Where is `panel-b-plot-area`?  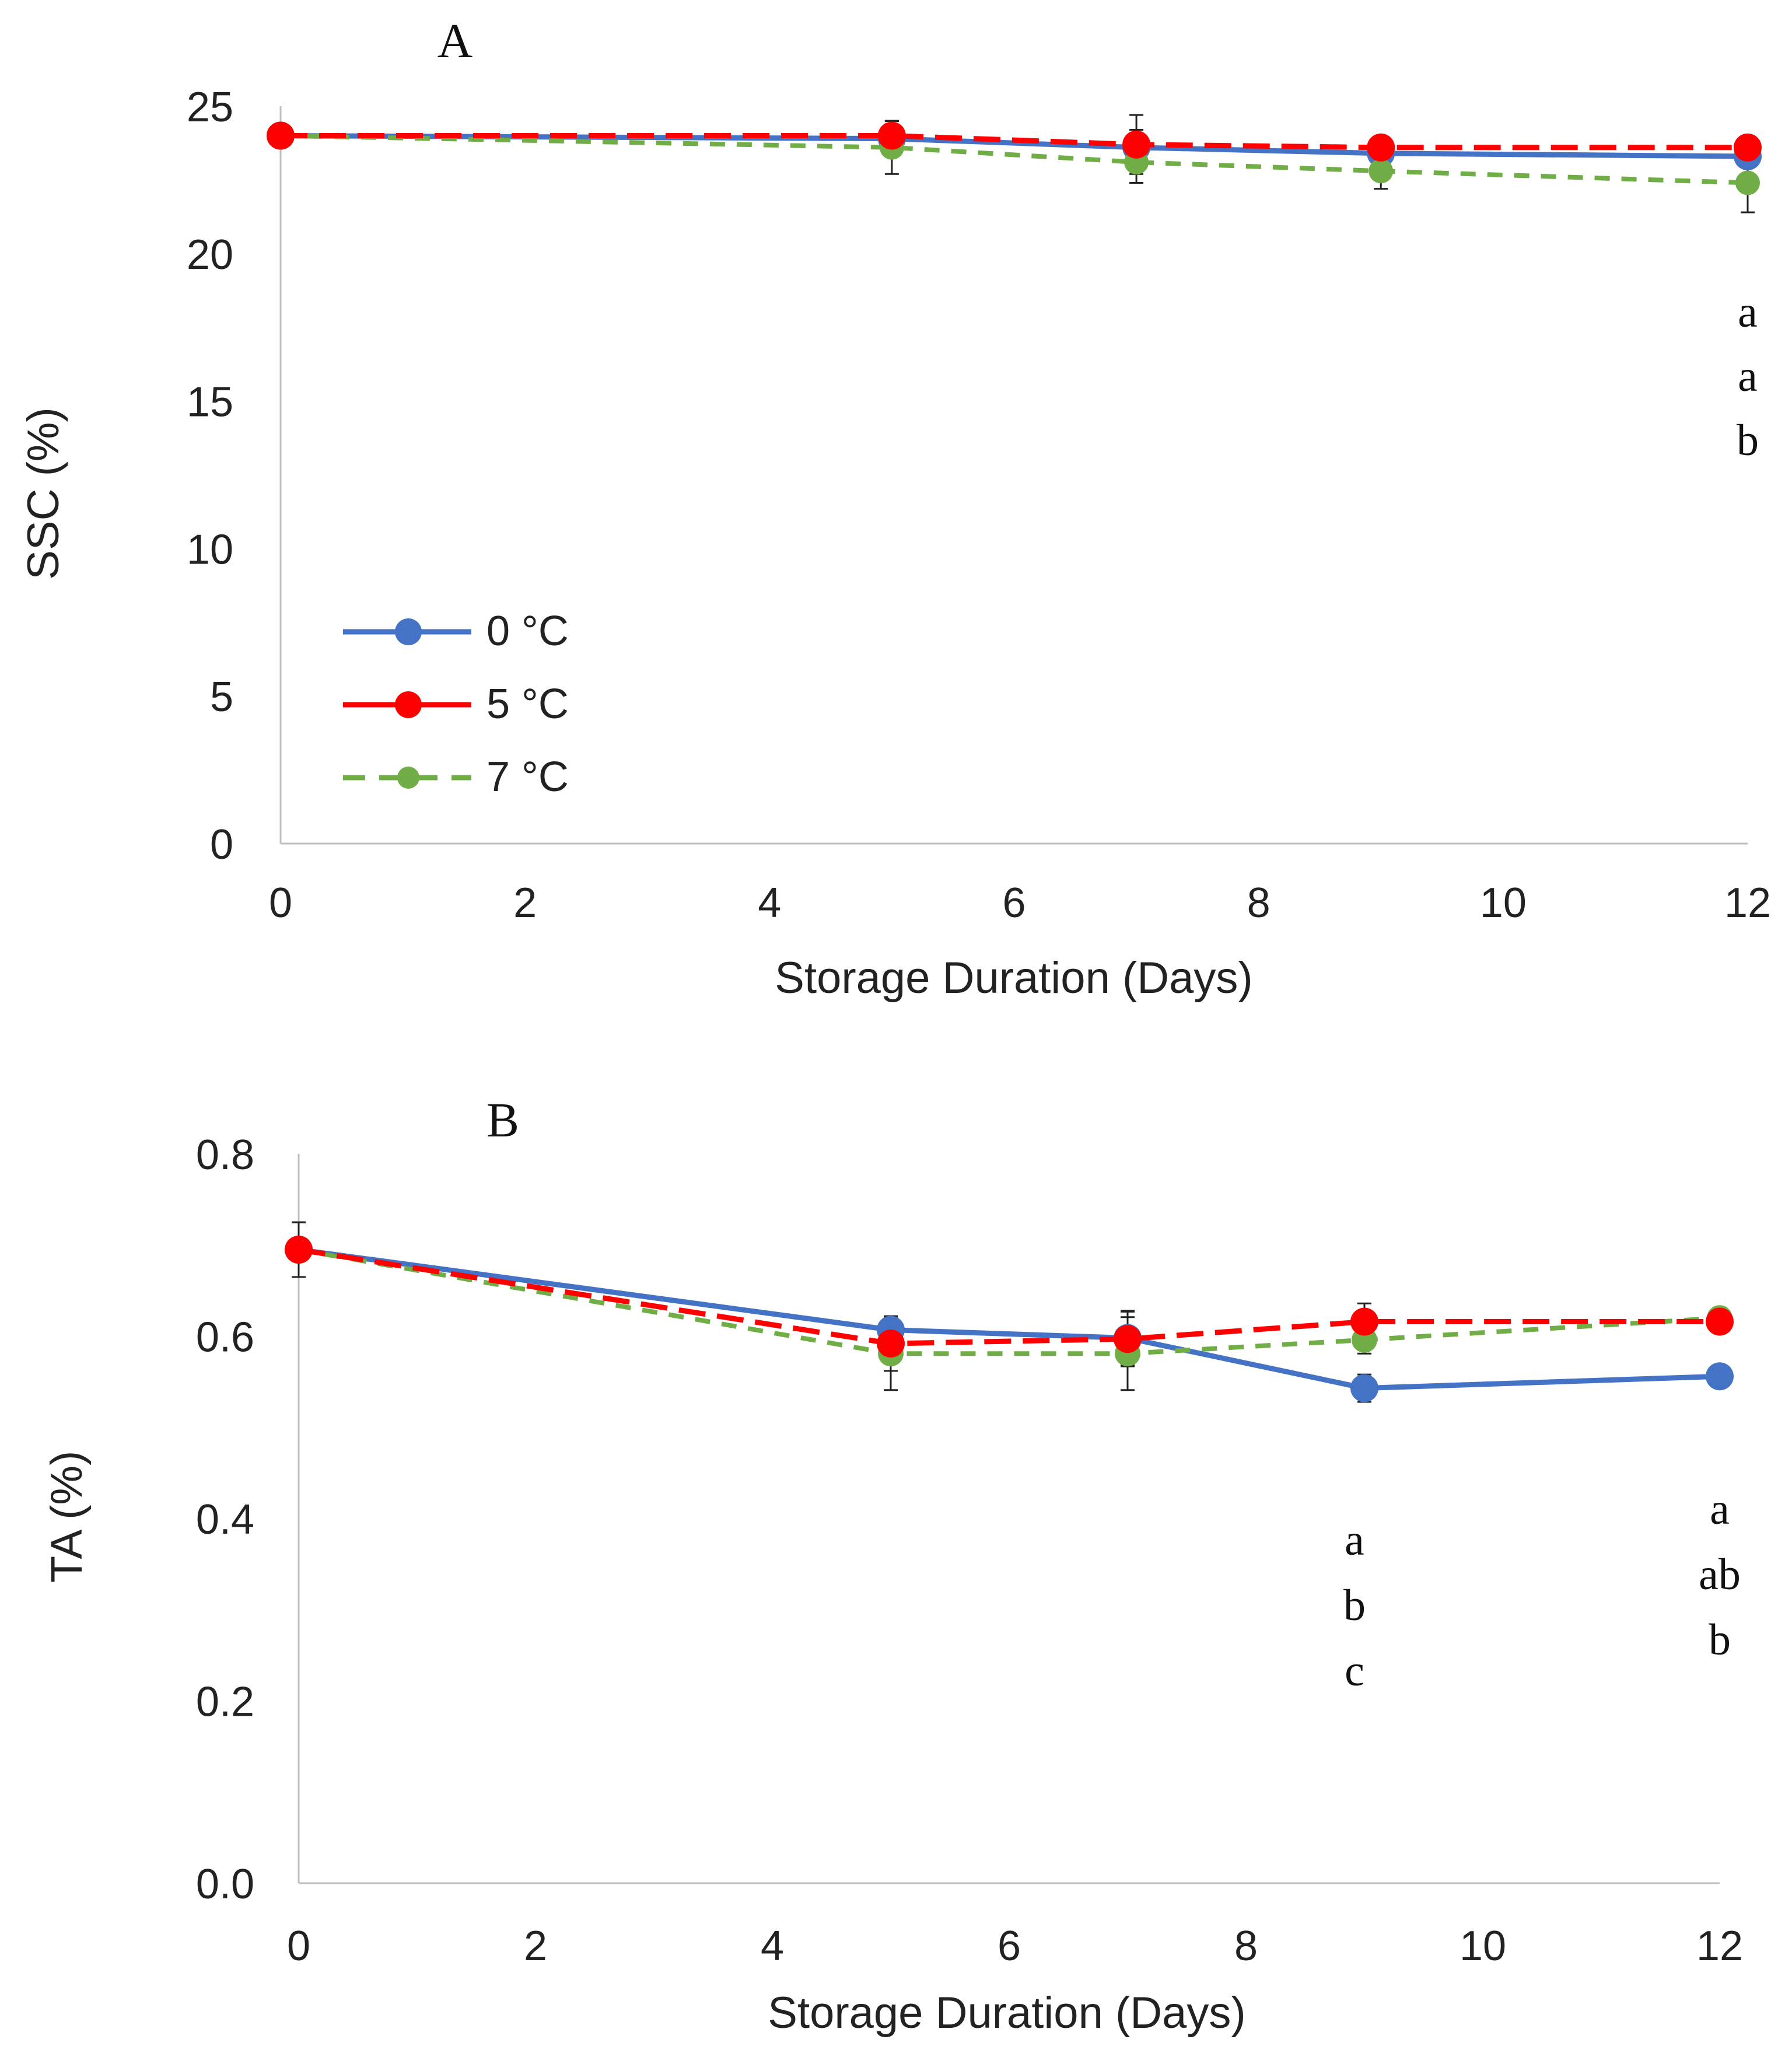
panel-b-plot-area is located at coordinates (1009, 1312).